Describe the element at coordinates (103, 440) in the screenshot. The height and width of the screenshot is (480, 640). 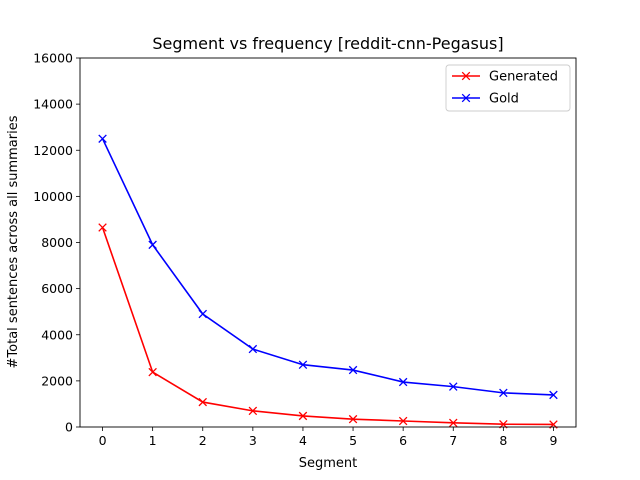
I see `x-tick-label: 0` at that location.